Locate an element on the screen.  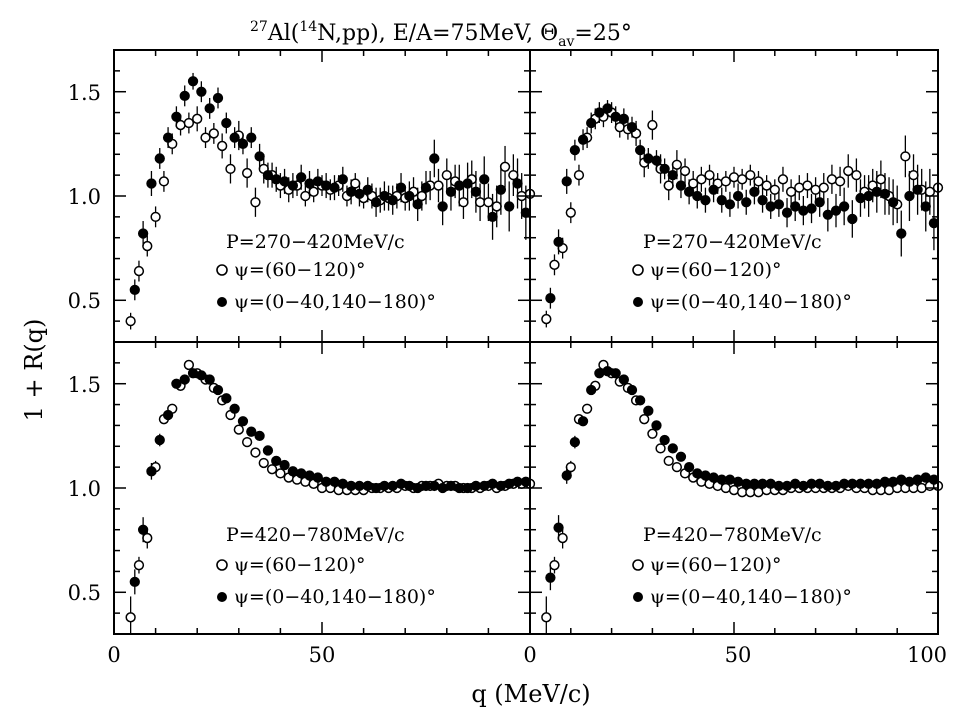
x-tick-left-50: 50 is located at coordinates (322, 655).